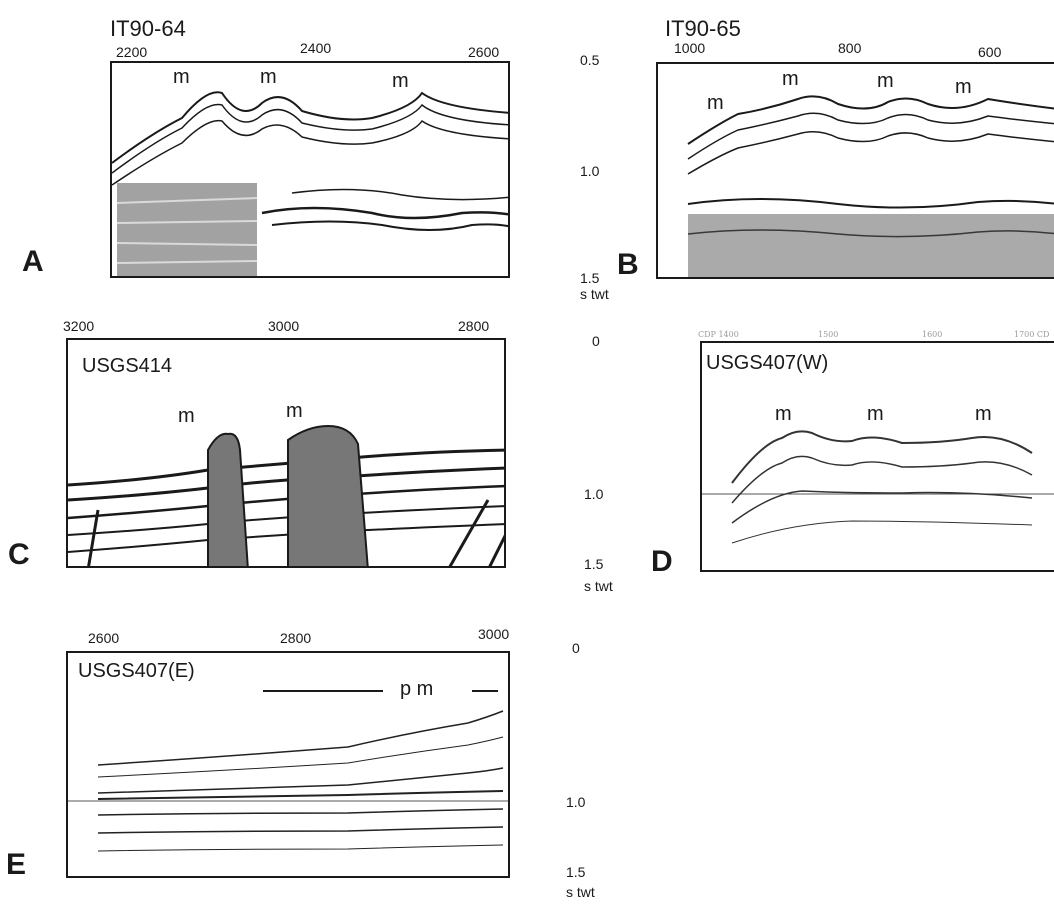 Image resolution: width=1054 pixels, height=904 pixels. I want to click on row1-axis-label: 1.0, so click(590, 171).